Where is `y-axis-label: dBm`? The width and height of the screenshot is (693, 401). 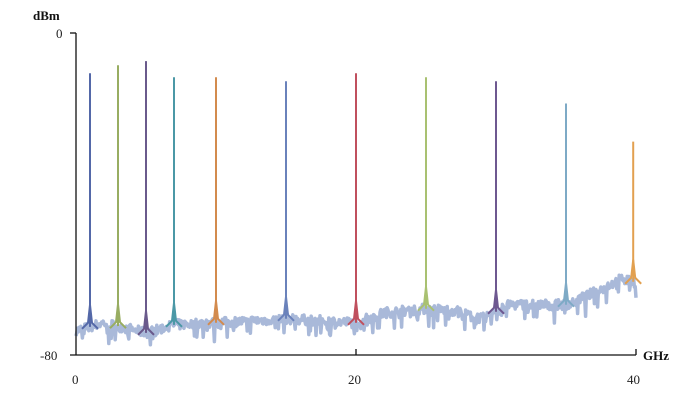
y-axis-label: dBm is located at coordinates (46, 15).